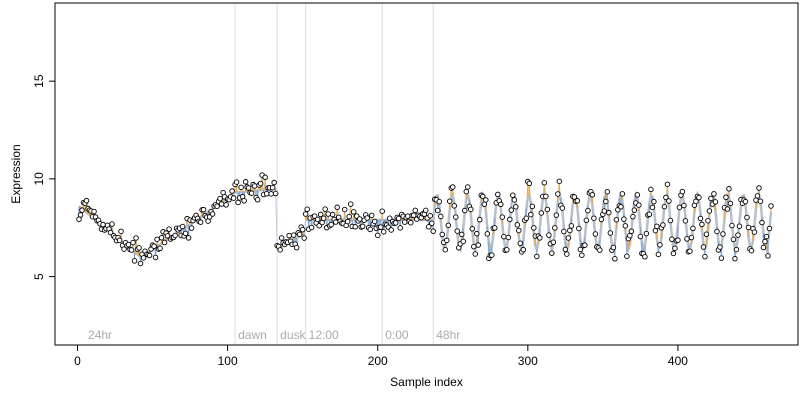 Image resolution: width=800 pixels, height=405 pixels. What do you see at coordinates (39, 276) in the screenshot?
I see `y-tick-label: 5` at bounding box center [39, 276].